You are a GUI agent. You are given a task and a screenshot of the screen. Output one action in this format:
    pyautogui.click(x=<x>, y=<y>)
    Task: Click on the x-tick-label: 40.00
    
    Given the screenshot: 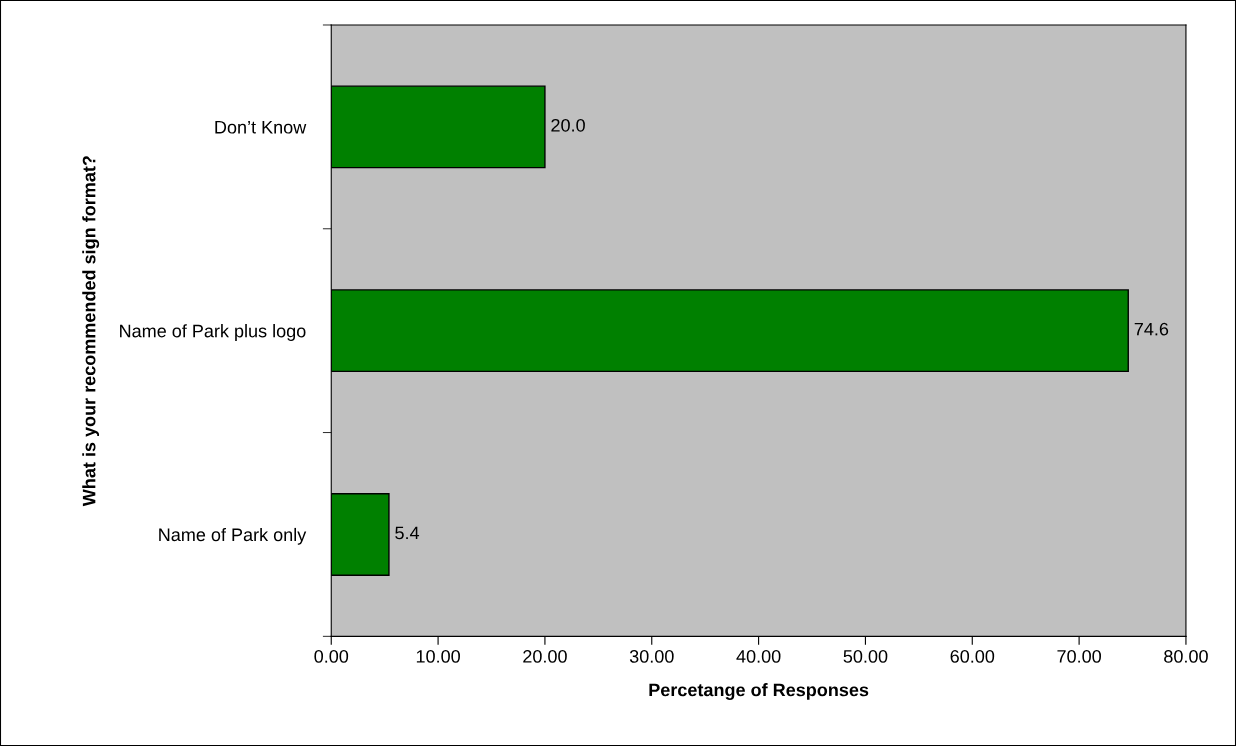 What is the action you would take?
    pyautogui.click(x=758, y=656)
    